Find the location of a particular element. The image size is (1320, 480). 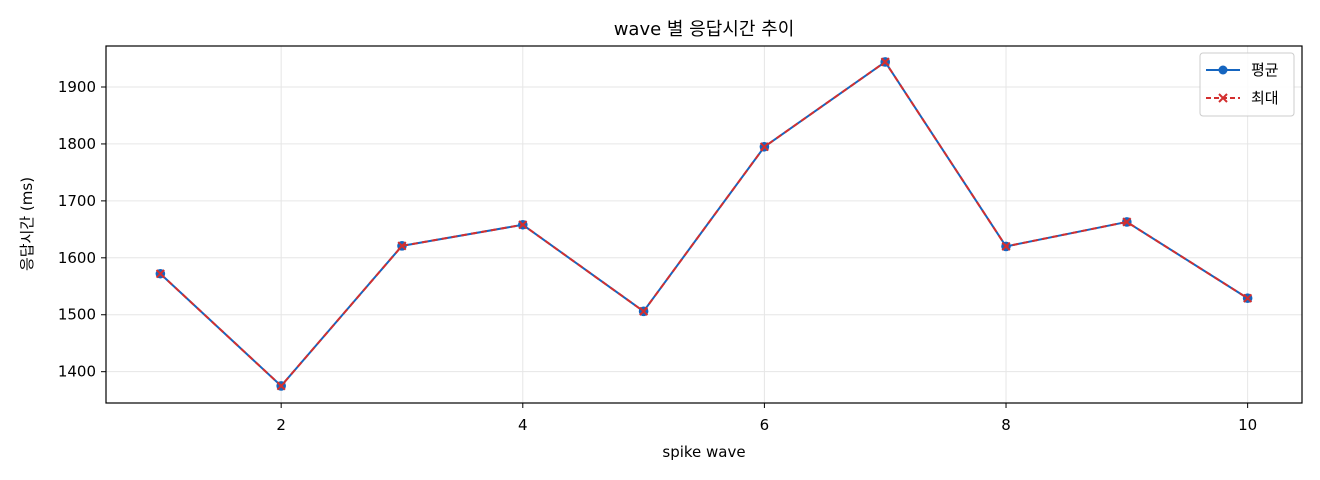

y-tick-label: 1400 is located at coordinates (77, 372).